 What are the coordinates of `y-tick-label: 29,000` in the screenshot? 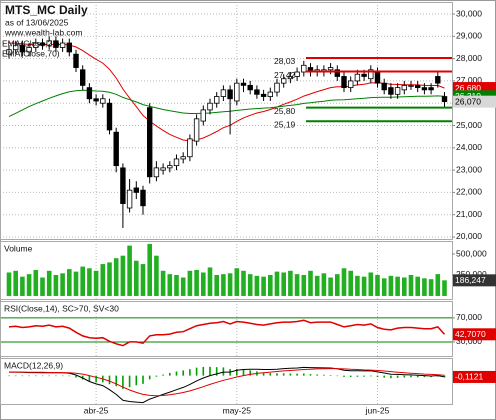 It's located at (469, 36).